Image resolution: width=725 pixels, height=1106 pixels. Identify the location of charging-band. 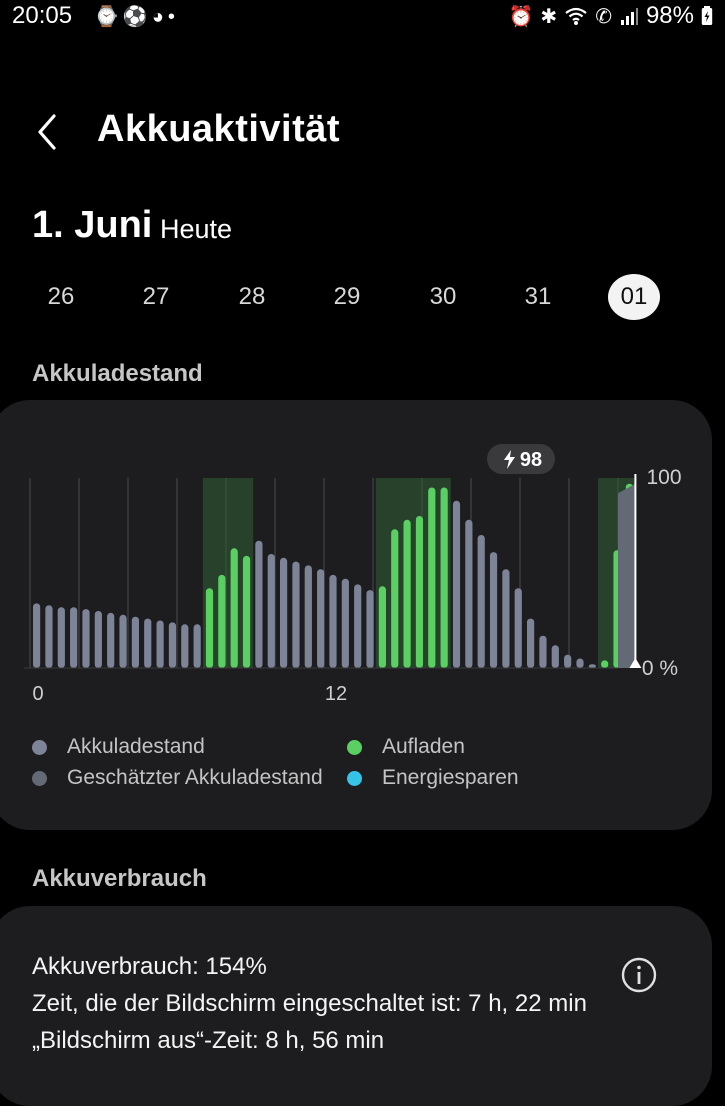
(413, 573).